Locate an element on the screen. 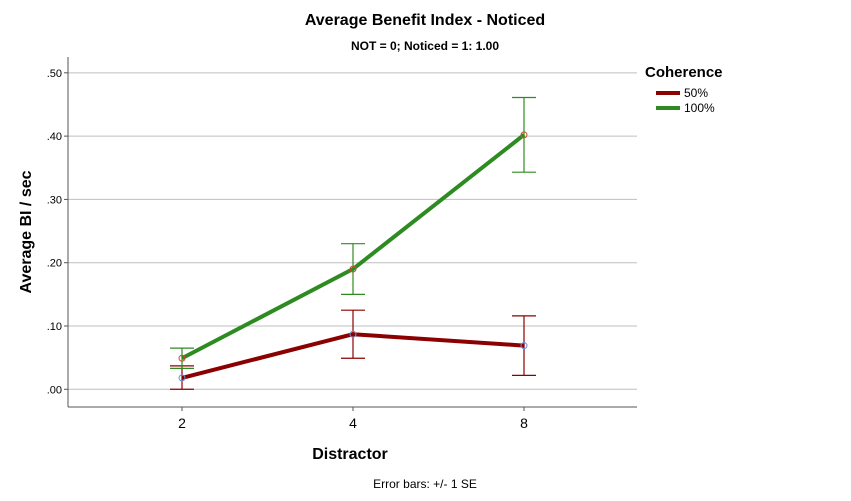 Image resolution: width=851 pixels, height=501 pixels. y-tick-label-0: .00 is located at coordinates (54, 390).